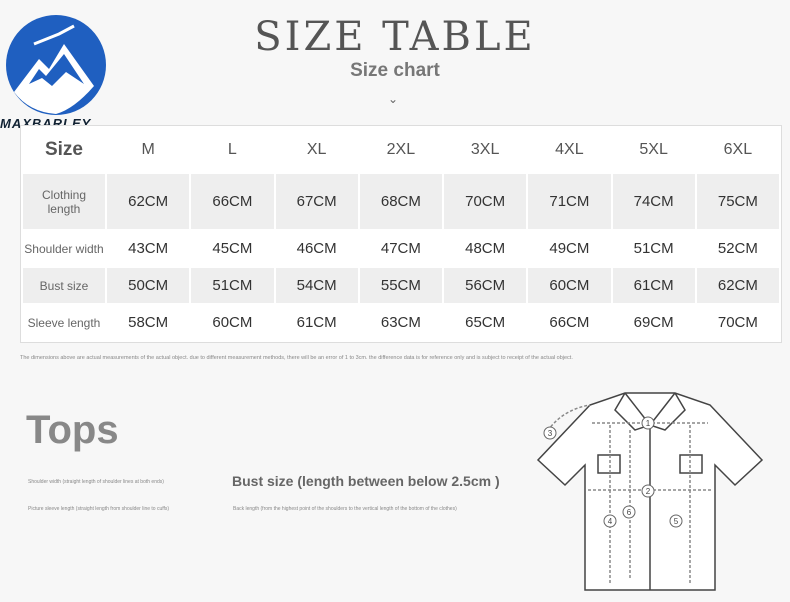  What do you see at coordinates (393, 99) in the screenshot?
I see `chevron-down-icon: ⌄` at bounding box center [393, 99].